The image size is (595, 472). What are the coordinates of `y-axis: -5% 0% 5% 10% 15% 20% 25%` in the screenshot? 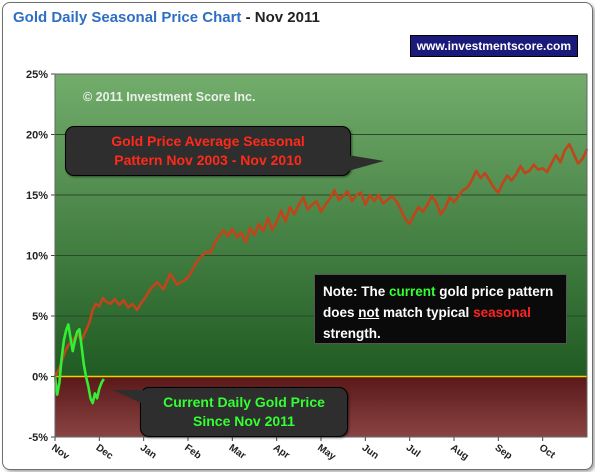 It's located at (40, 256).